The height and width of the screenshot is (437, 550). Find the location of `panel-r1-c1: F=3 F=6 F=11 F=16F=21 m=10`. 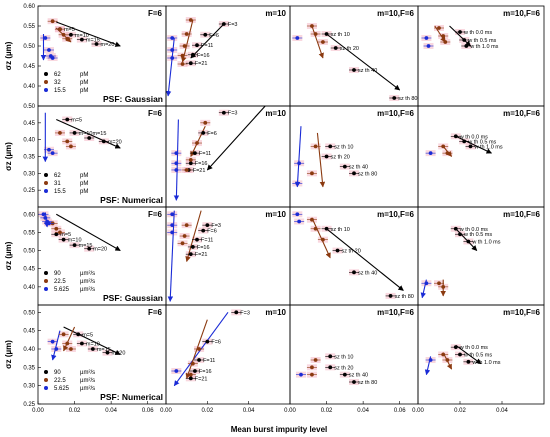

panel-r1-c1: F=3 F=6 F=11 F=16F=21 m=10 is located at coordinates (228, 156).